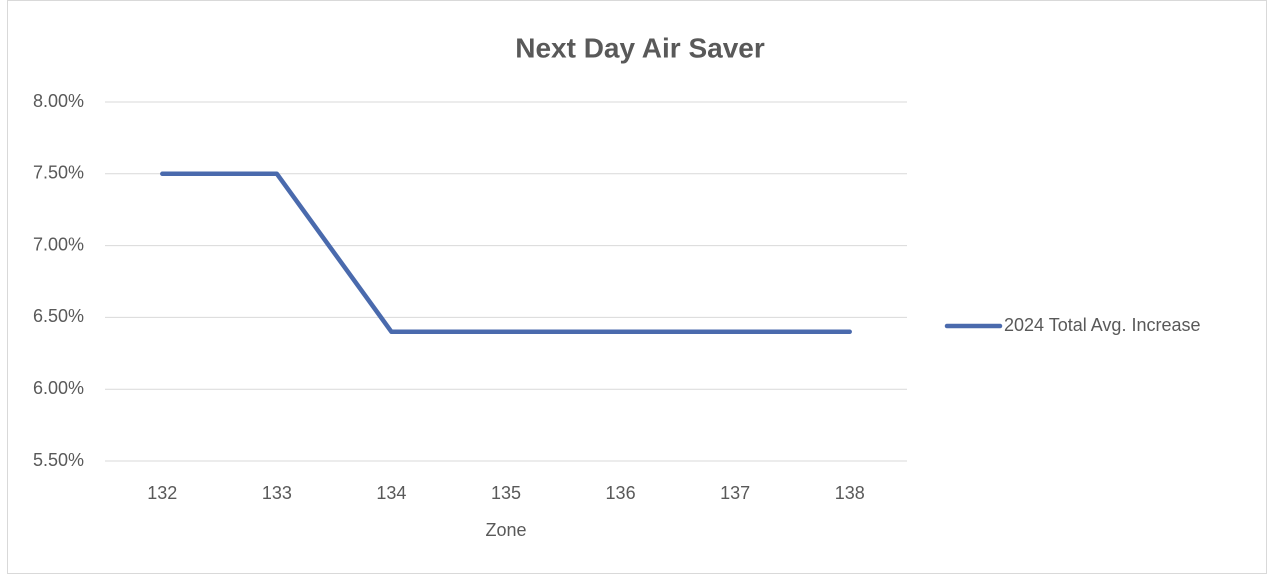 The image size is (1268, 575). Describe the element at coordinates (162, 493) in the screenshot. I see `x-tick-label: 132` at that location.